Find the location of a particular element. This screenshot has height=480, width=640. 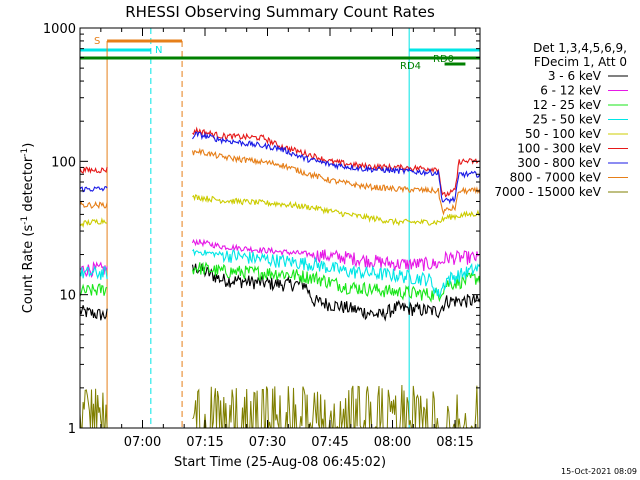

x-axis-label: Start Time (25-Aug-08 06:45:02) is located at coordinates (280, 462).